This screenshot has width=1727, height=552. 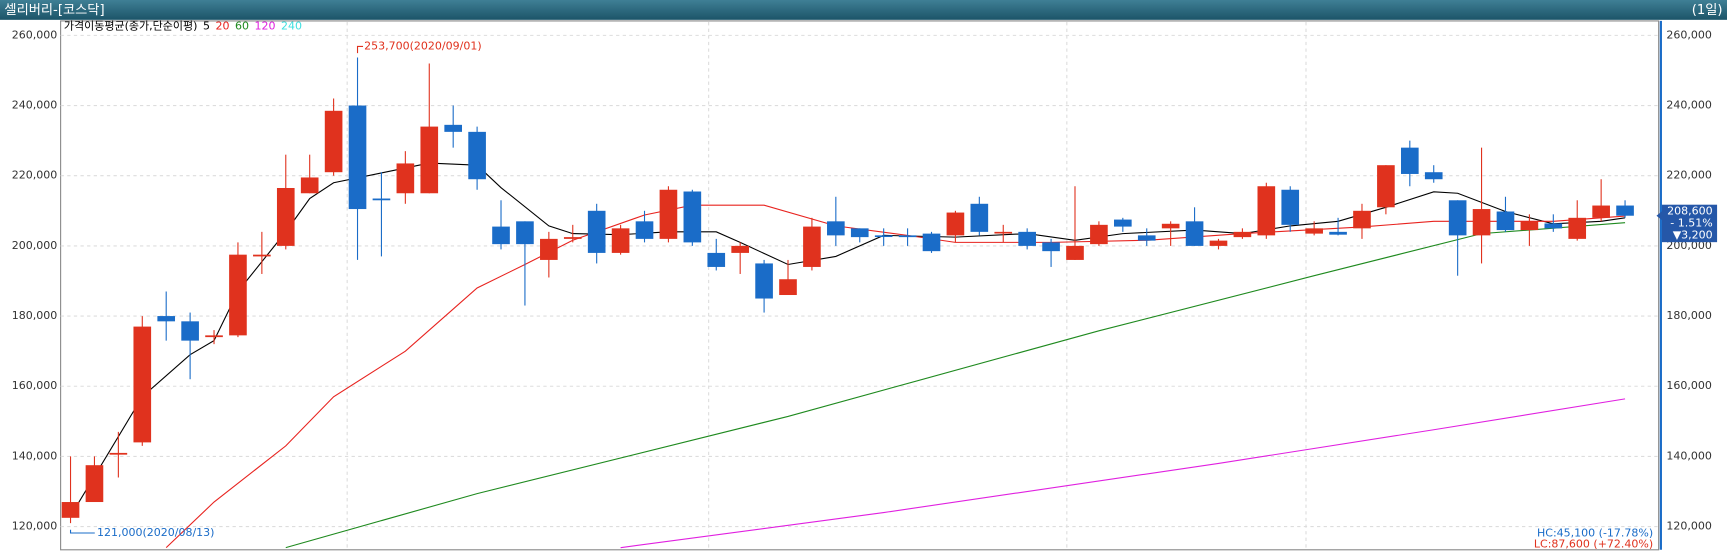 What do you see at coordinates (360, 49) in the screenshot?
I see `high-pointer` at bounding box center [360, 49].